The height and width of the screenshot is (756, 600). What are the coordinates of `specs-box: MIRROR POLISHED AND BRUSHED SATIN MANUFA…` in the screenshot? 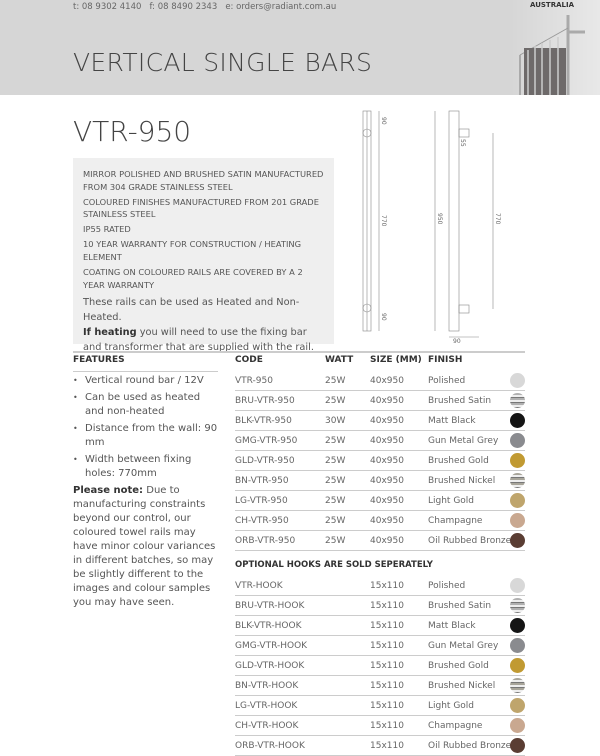 It's located at (203, 255).